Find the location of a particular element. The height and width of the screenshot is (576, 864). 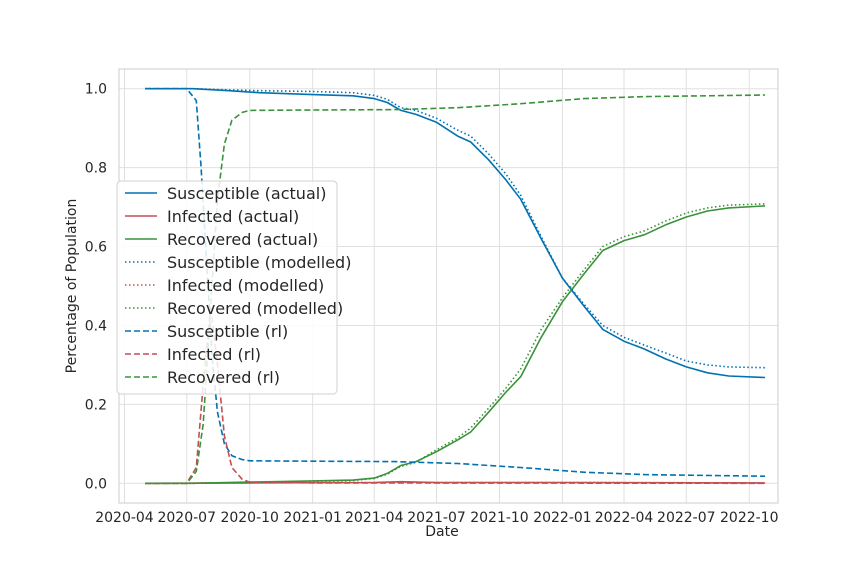

x-tick-label: 2021-07 is located at coordinates (436, 518).